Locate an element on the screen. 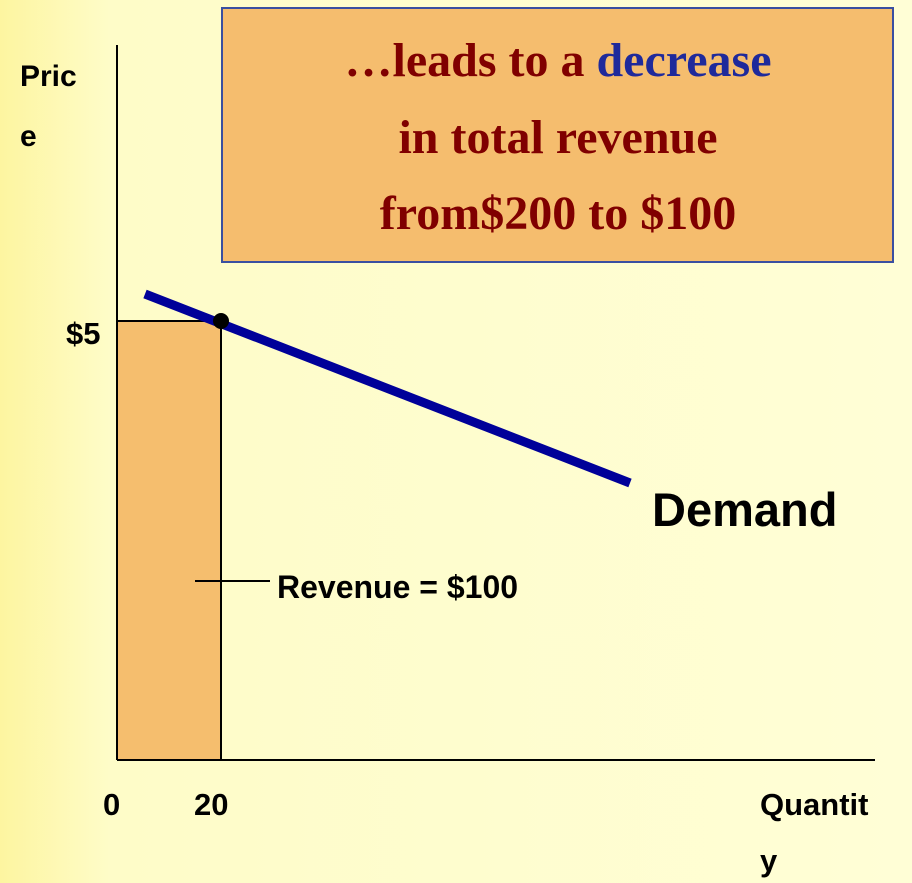 The height and width of the screenshot is (883, 912). callout-line: …leads to a decrease is located at coordinates (557, 60).